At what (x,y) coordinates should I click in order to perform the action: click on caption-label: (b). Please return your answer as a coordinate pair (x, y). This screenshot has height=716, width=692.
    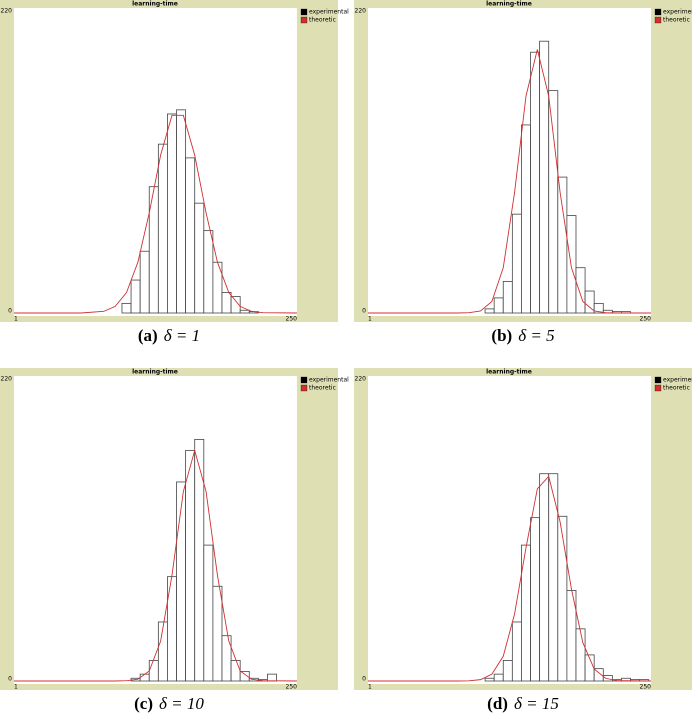
    Looking at the image, I should click on (501, 335).